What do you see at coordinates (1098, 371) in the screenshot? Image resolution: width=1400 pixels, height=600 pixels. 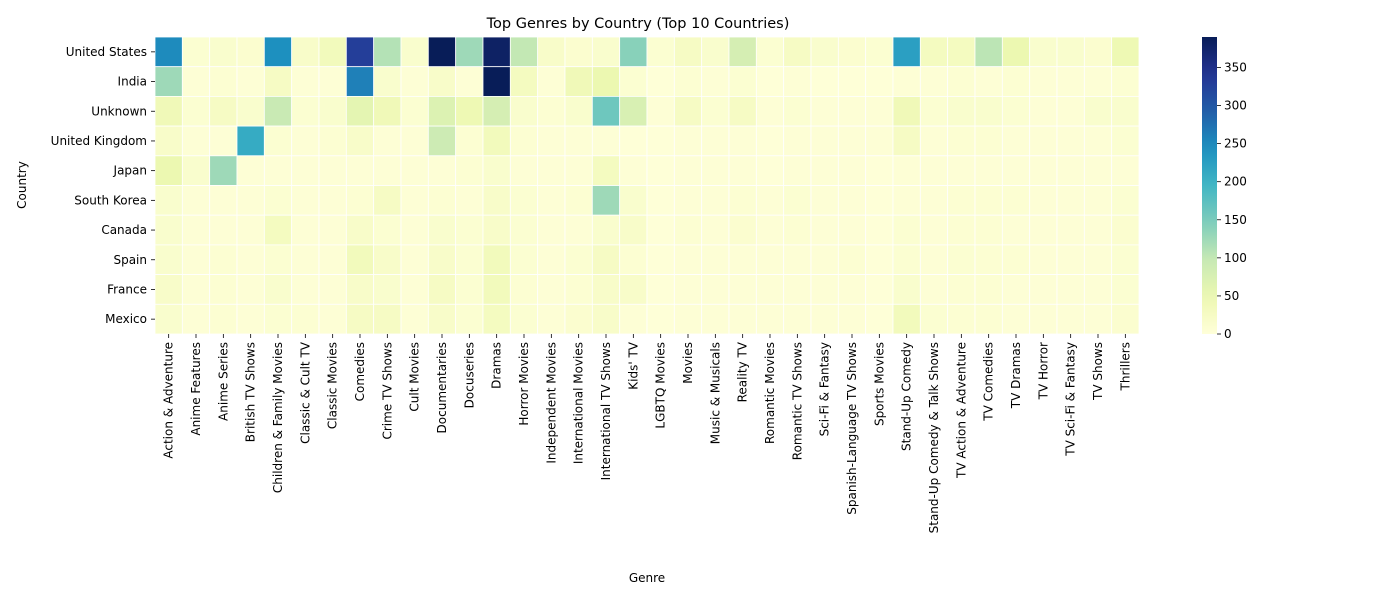 I see `x-tick-label: TV Shows` at bounding box center [1098, 371].